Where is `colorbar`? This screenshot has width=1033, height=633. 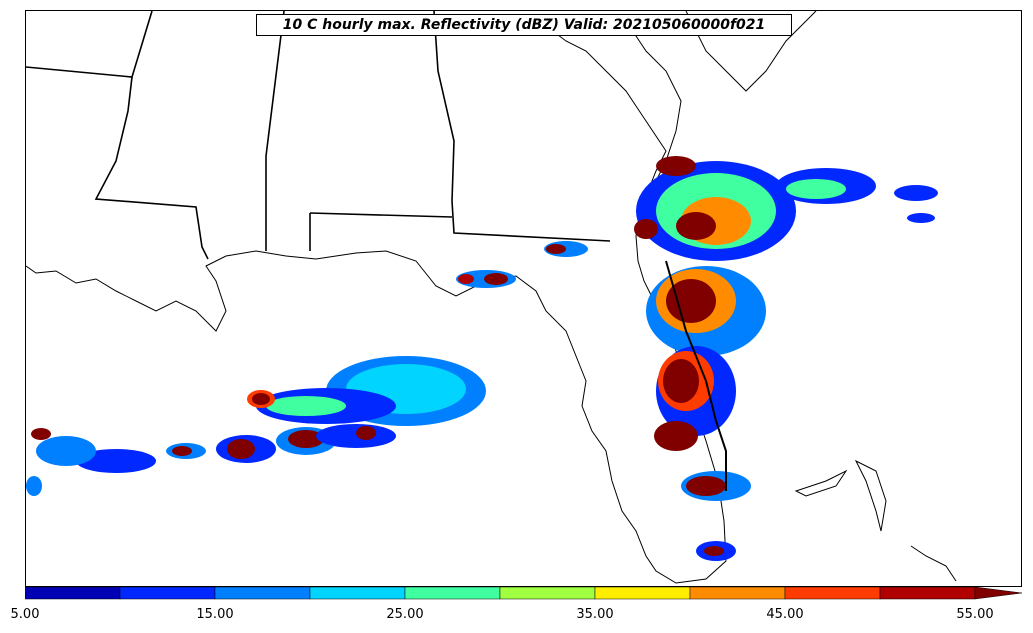
colorbar is located at coordinates (524, 593).